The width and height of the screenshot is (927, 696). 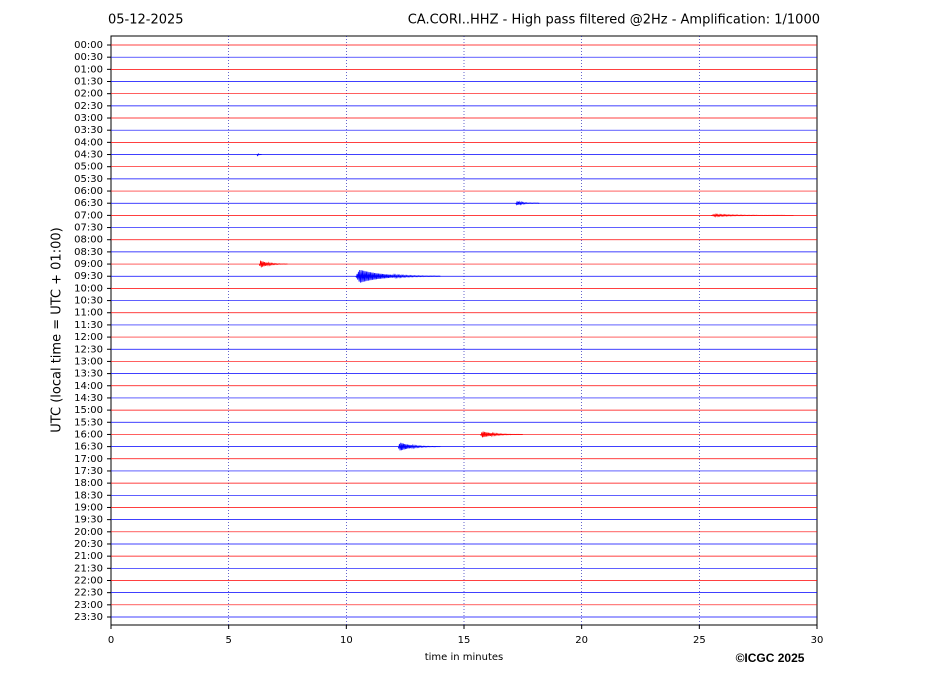 I want to click on y-tick-label: 22:00, so click(x=88, y=580).